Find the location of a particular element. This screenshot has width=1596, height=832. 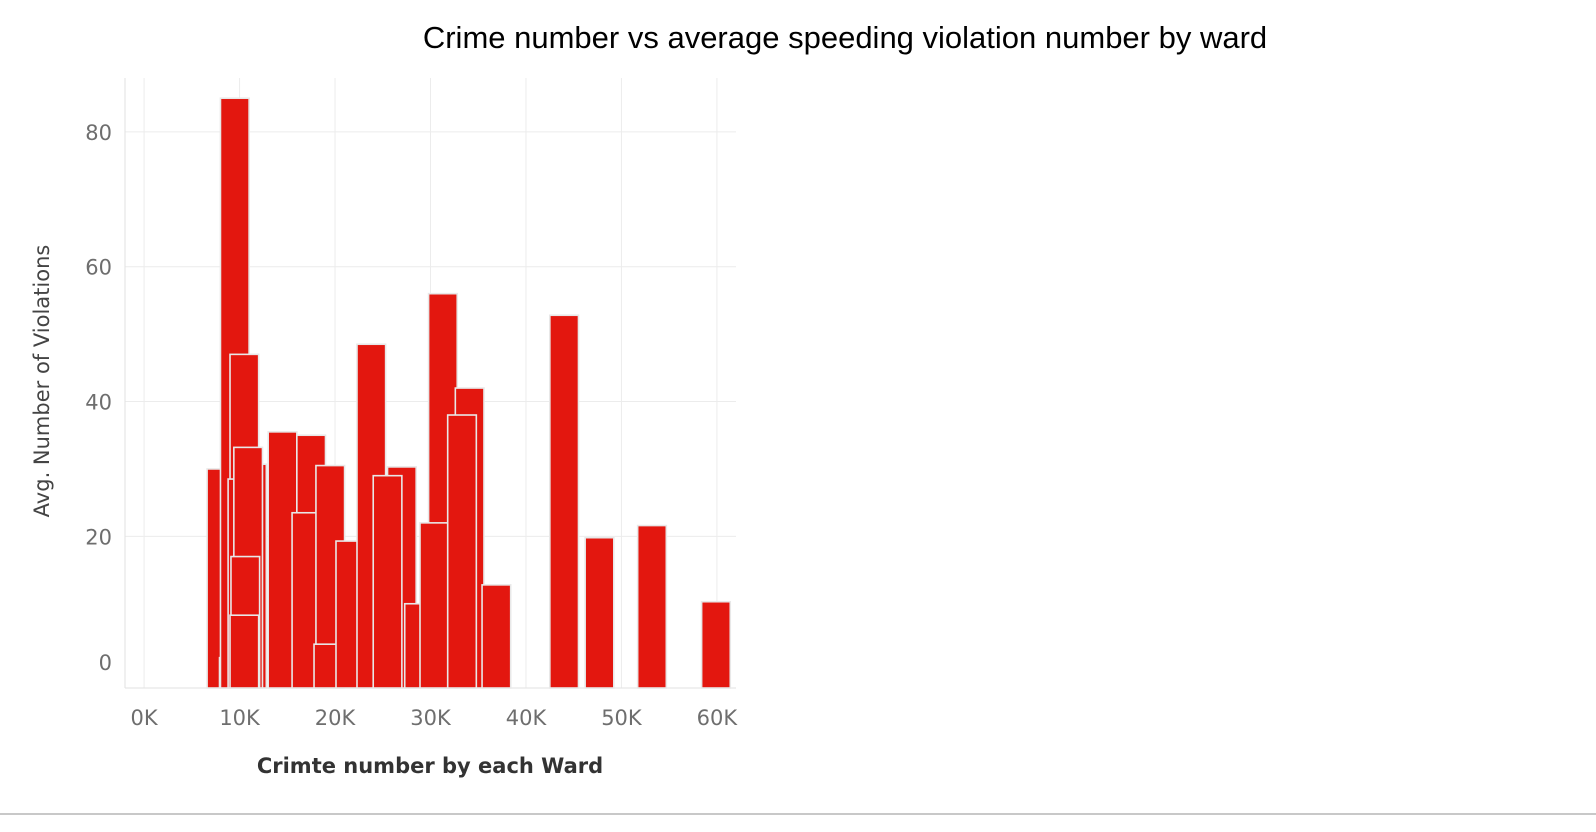

x-tick-label: 10K is located at coordinates (240, 718).